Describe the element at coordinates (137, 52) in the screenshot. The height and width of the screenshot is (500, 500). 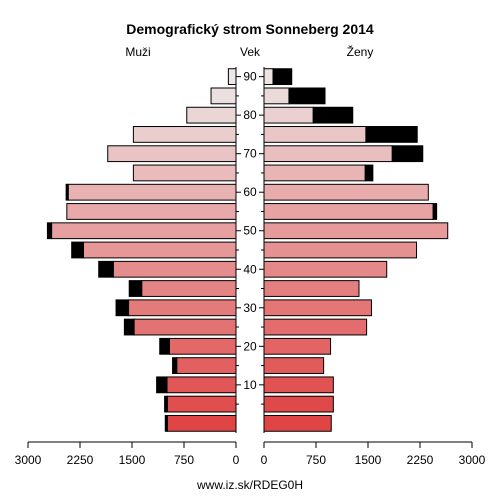
I see `males-label: Muži` at that location.